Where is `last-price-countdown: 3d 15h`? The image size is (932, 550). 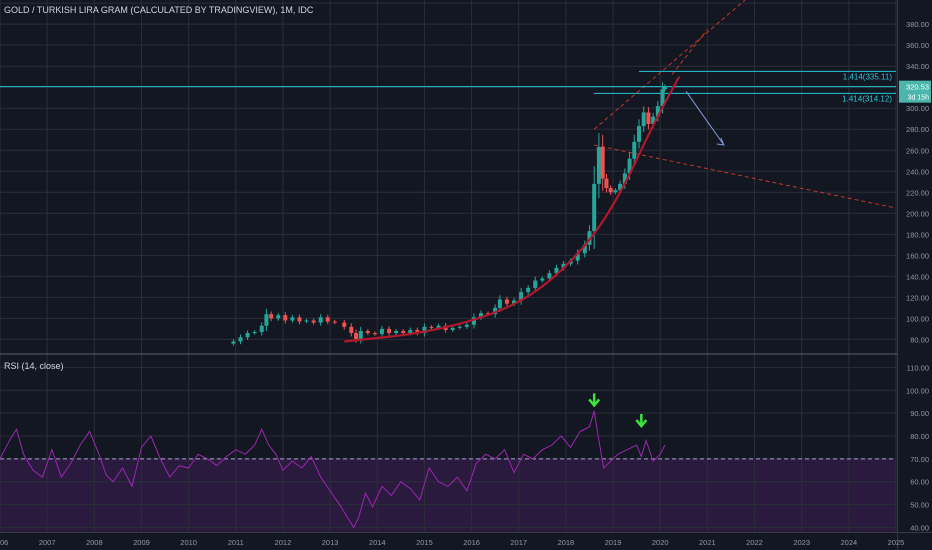
last-price-countdown: 3d 15h is located at coordinates (919, 98).